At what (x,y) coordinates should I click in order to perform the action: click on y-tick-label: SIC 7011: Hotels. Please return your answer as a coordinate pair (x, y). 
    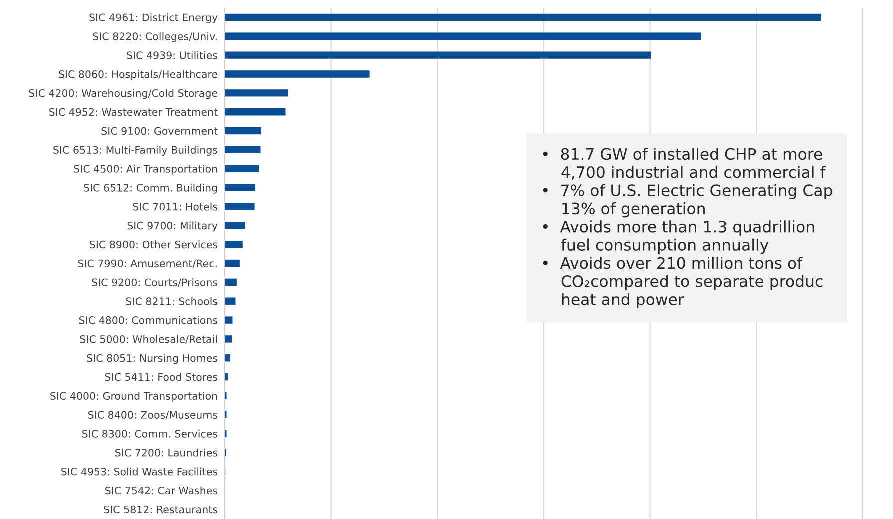
    Looking at the image, I should click on (175, 206).